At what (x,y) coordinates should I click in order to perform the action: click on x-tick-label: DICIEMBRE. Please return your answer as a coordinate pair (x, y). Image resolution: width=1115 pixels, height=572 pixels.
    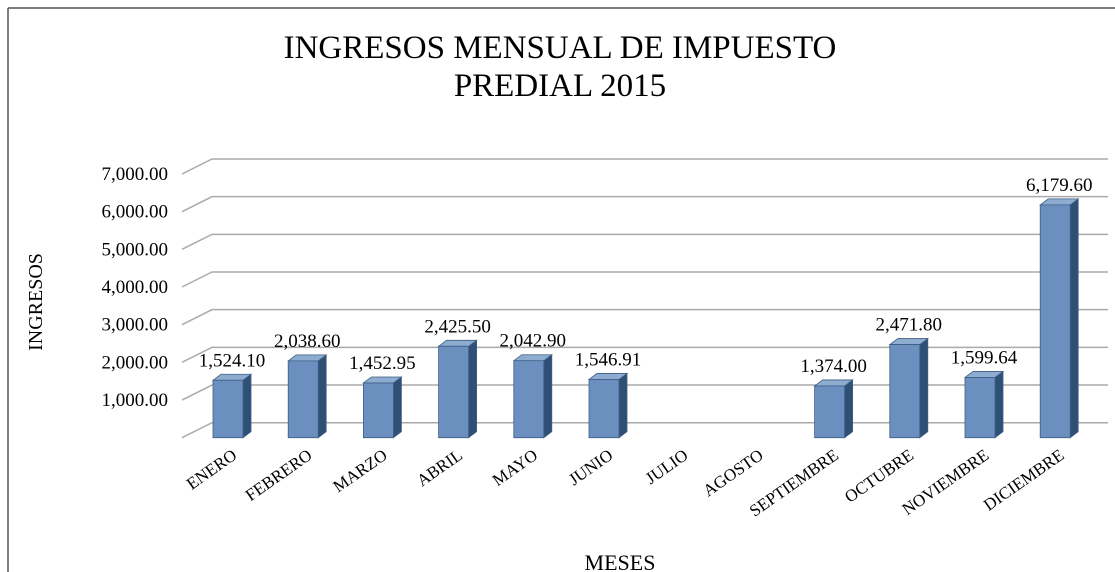
    Looking at the image, I should click on (1023, 479).